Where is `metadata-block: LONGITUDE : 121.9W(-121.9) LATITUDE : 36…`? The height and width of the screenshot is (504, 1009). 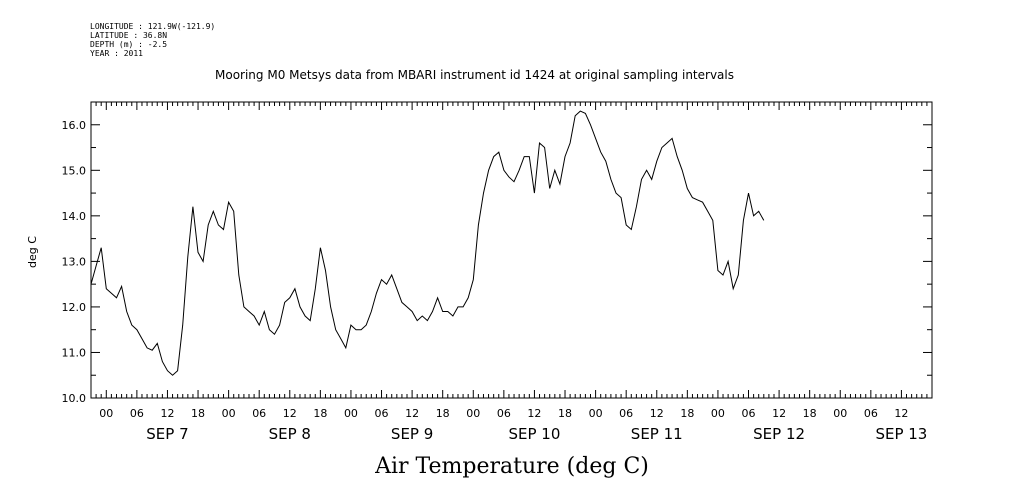 metadata-block: LONGITUDE : 121.9W(-121.9) LATITUDE : 36… is located at coordinates (152, 40).